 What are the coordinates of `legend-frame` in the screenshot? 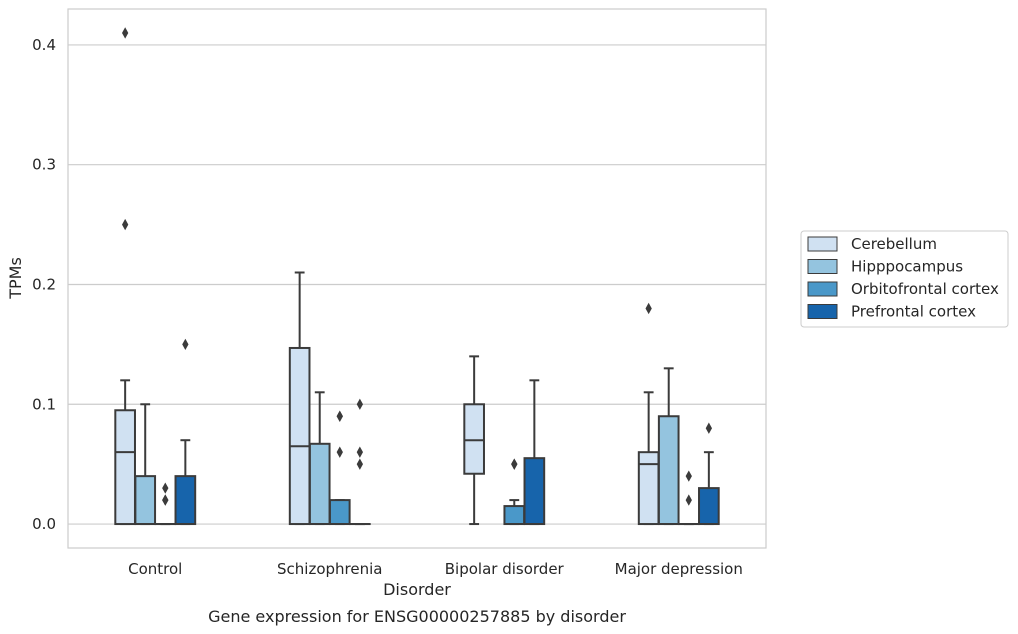 It's located at (904, 279).